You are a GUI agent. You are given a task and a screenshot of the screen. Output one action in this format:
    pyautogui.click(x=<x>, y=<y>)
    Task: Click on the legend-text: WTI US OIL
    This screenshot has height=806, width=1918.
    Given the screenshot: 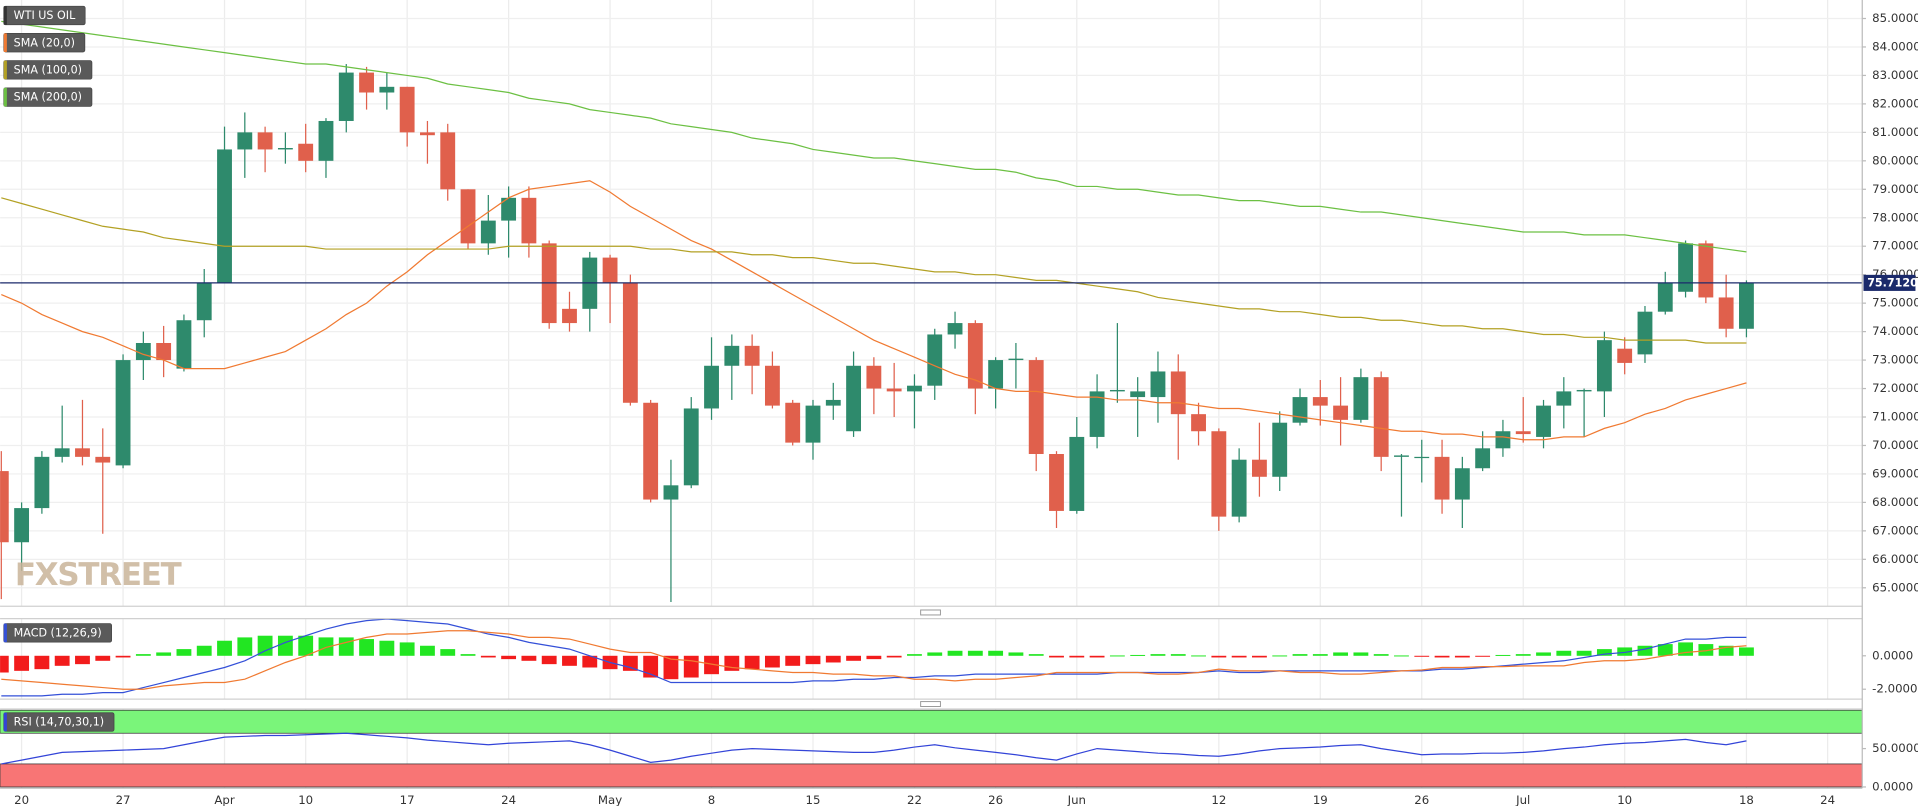 What is the action you would take?
    pyautogui.click(x=45, y=15)
    